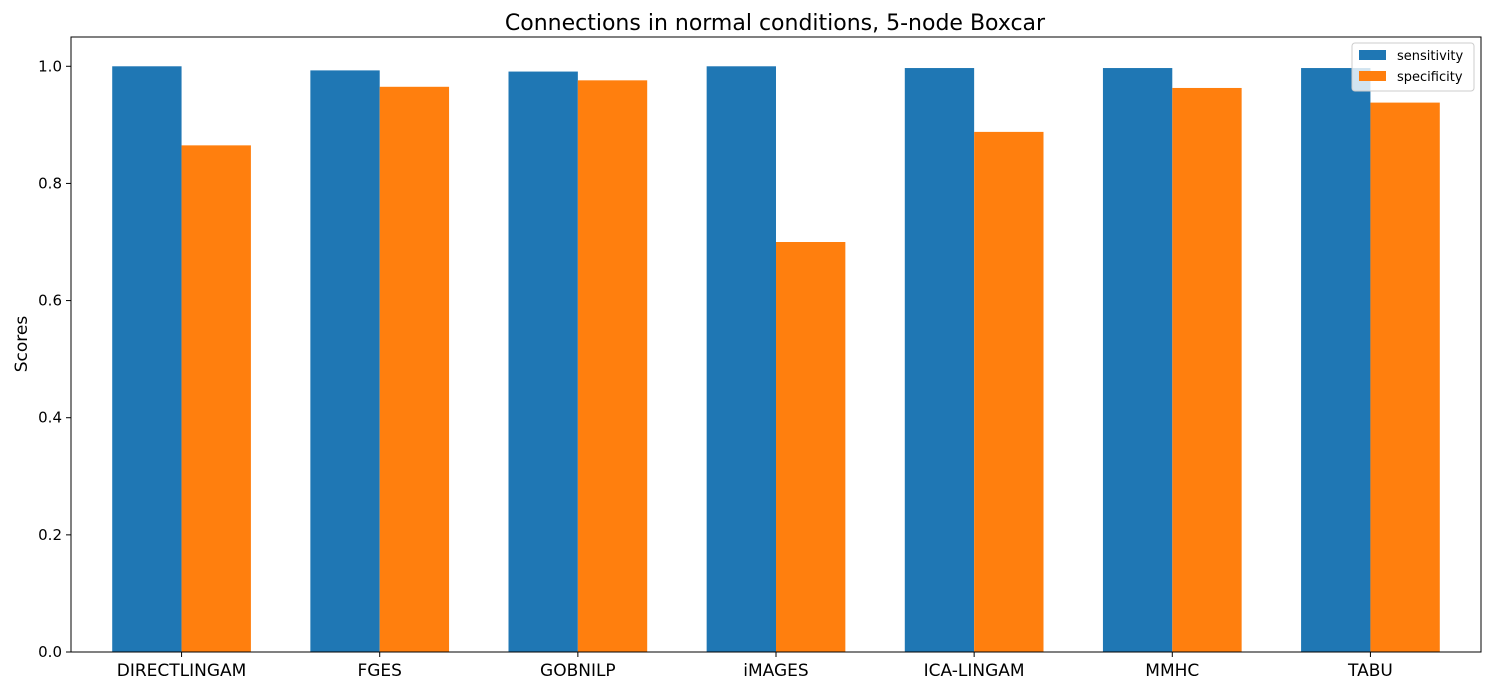  What do you see at coordinates (50, 183) in the screenshot?
I see `y-tick-label: 0.8` at bounding box center [50, 183].